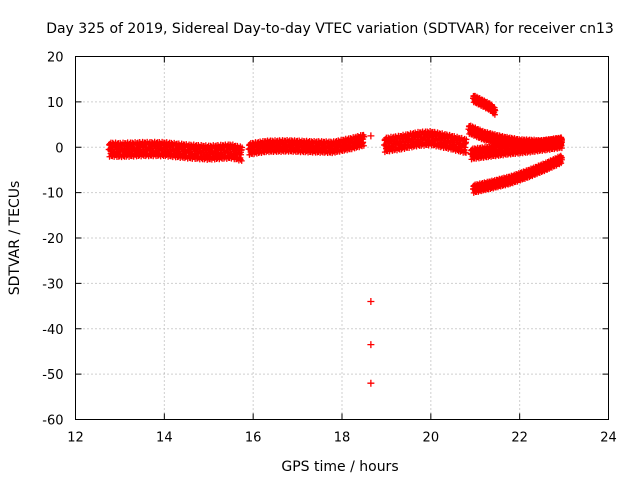  Describe the element at coordinates (59, 148) in the screenshot. I see `y-tick-label: 0` at that location.